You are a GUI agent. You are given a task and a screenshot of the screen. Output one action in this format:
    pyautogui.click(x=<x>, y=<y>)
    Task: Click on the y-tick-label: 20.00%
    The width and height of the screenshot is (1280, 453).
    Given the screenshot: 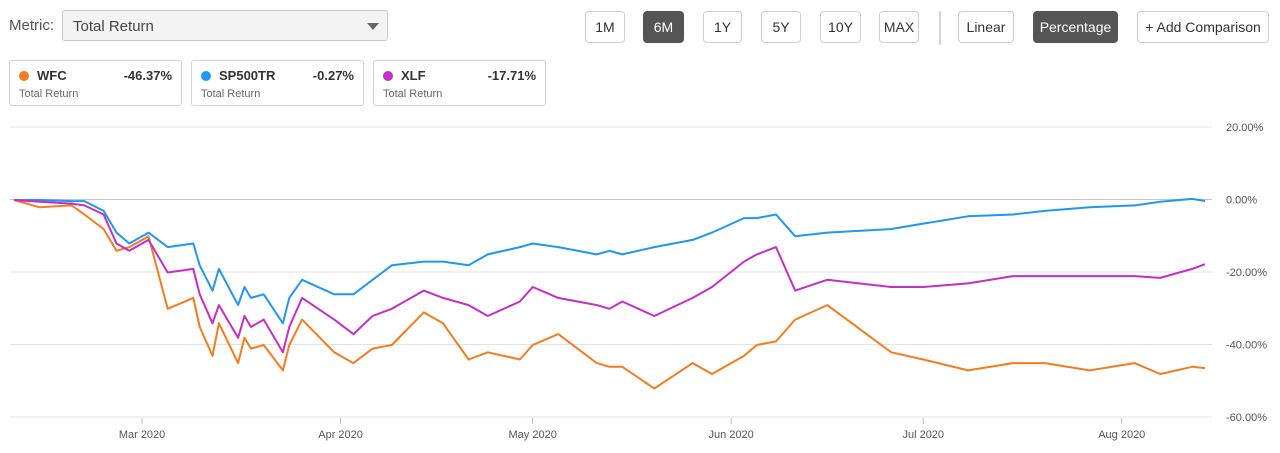 What is the action you would take?
    pyautogui.click(x=1245, y=128)
    